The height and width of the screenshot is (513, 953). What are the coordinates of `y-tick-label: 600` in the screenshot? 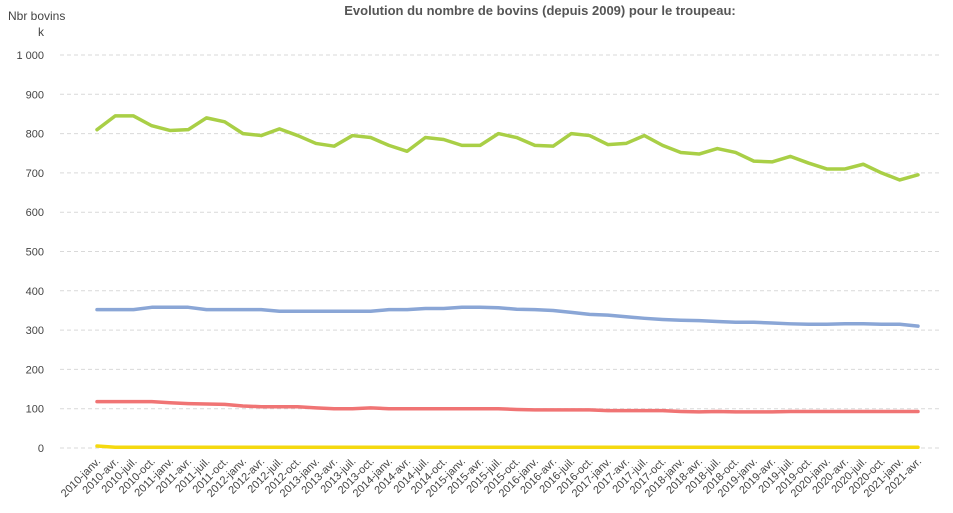 It's located at (35, 213).